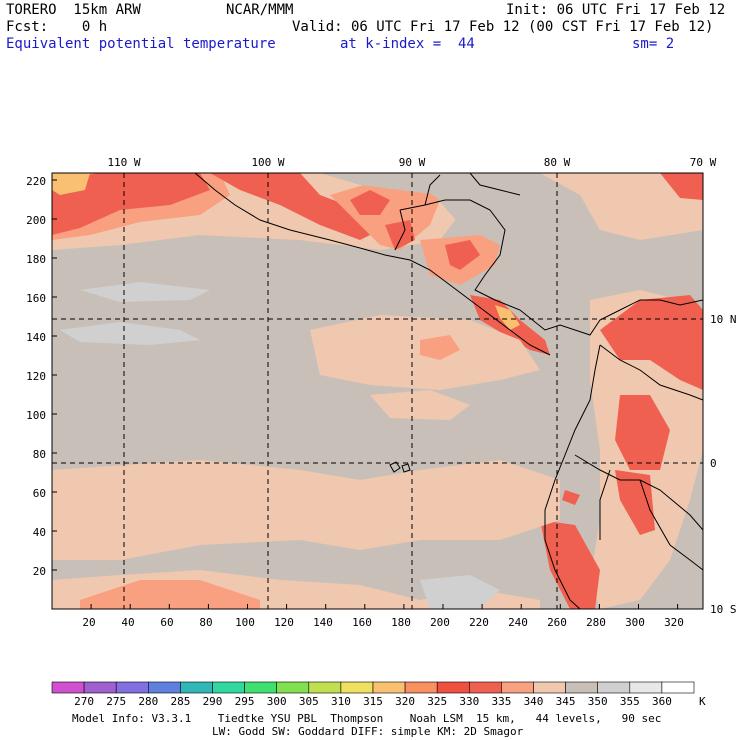 Image resolution: width=740 pixels, height=740 pixels. Describe the element at coordinates (267, 162) in the screenshot. I see `lon-label-100w: 100 W` at that location.